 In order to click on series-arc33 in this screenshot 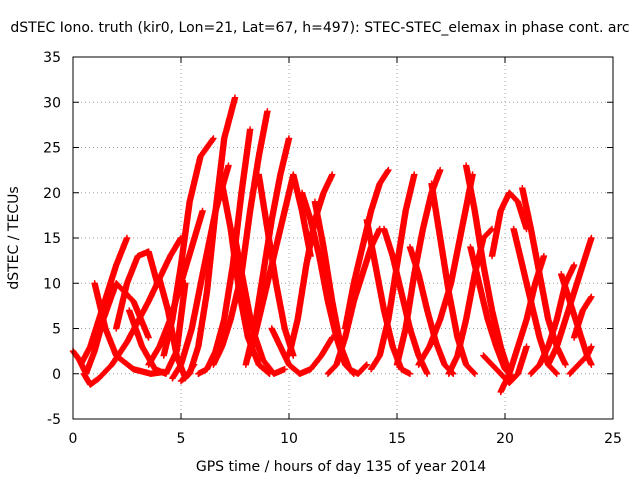, I will do `click(487, 269)`.